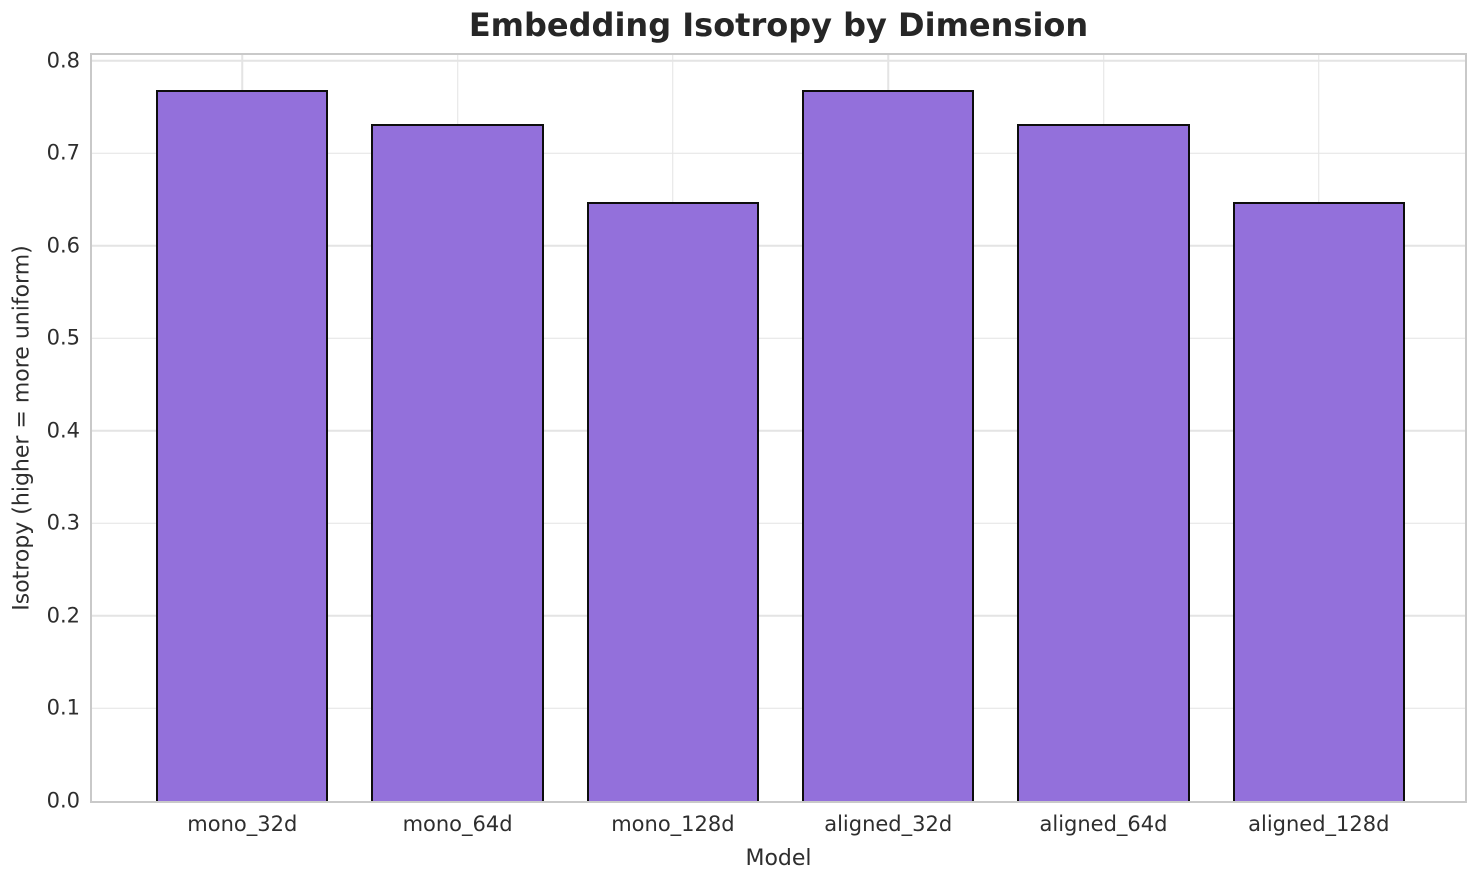 This screenshot has width=1484, height=885. What do you see at coordinates (63, 152) in the screenshot?
I see `y-tick-label: 0.7` at bounding box center [63, 152].